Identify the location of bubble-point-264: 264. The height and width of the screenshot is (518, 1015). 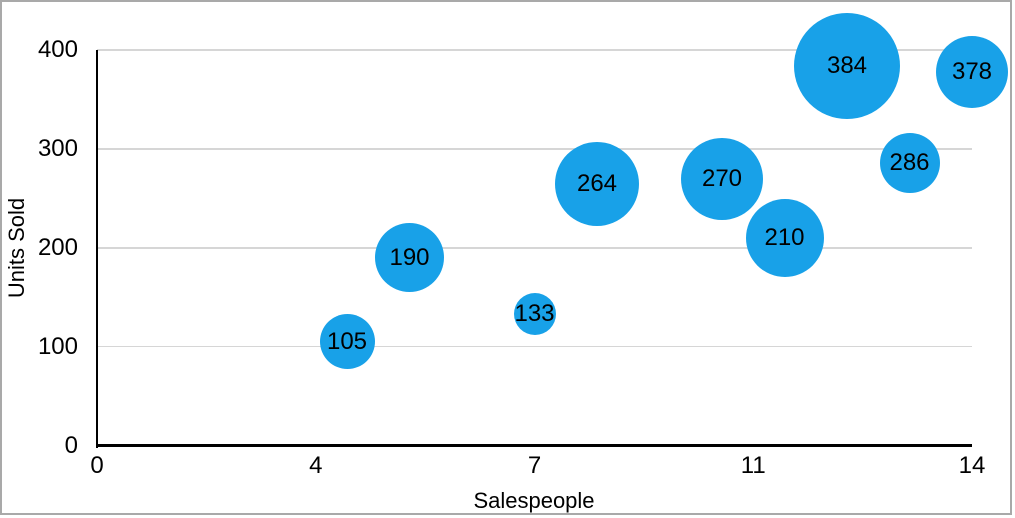
(597, 184).